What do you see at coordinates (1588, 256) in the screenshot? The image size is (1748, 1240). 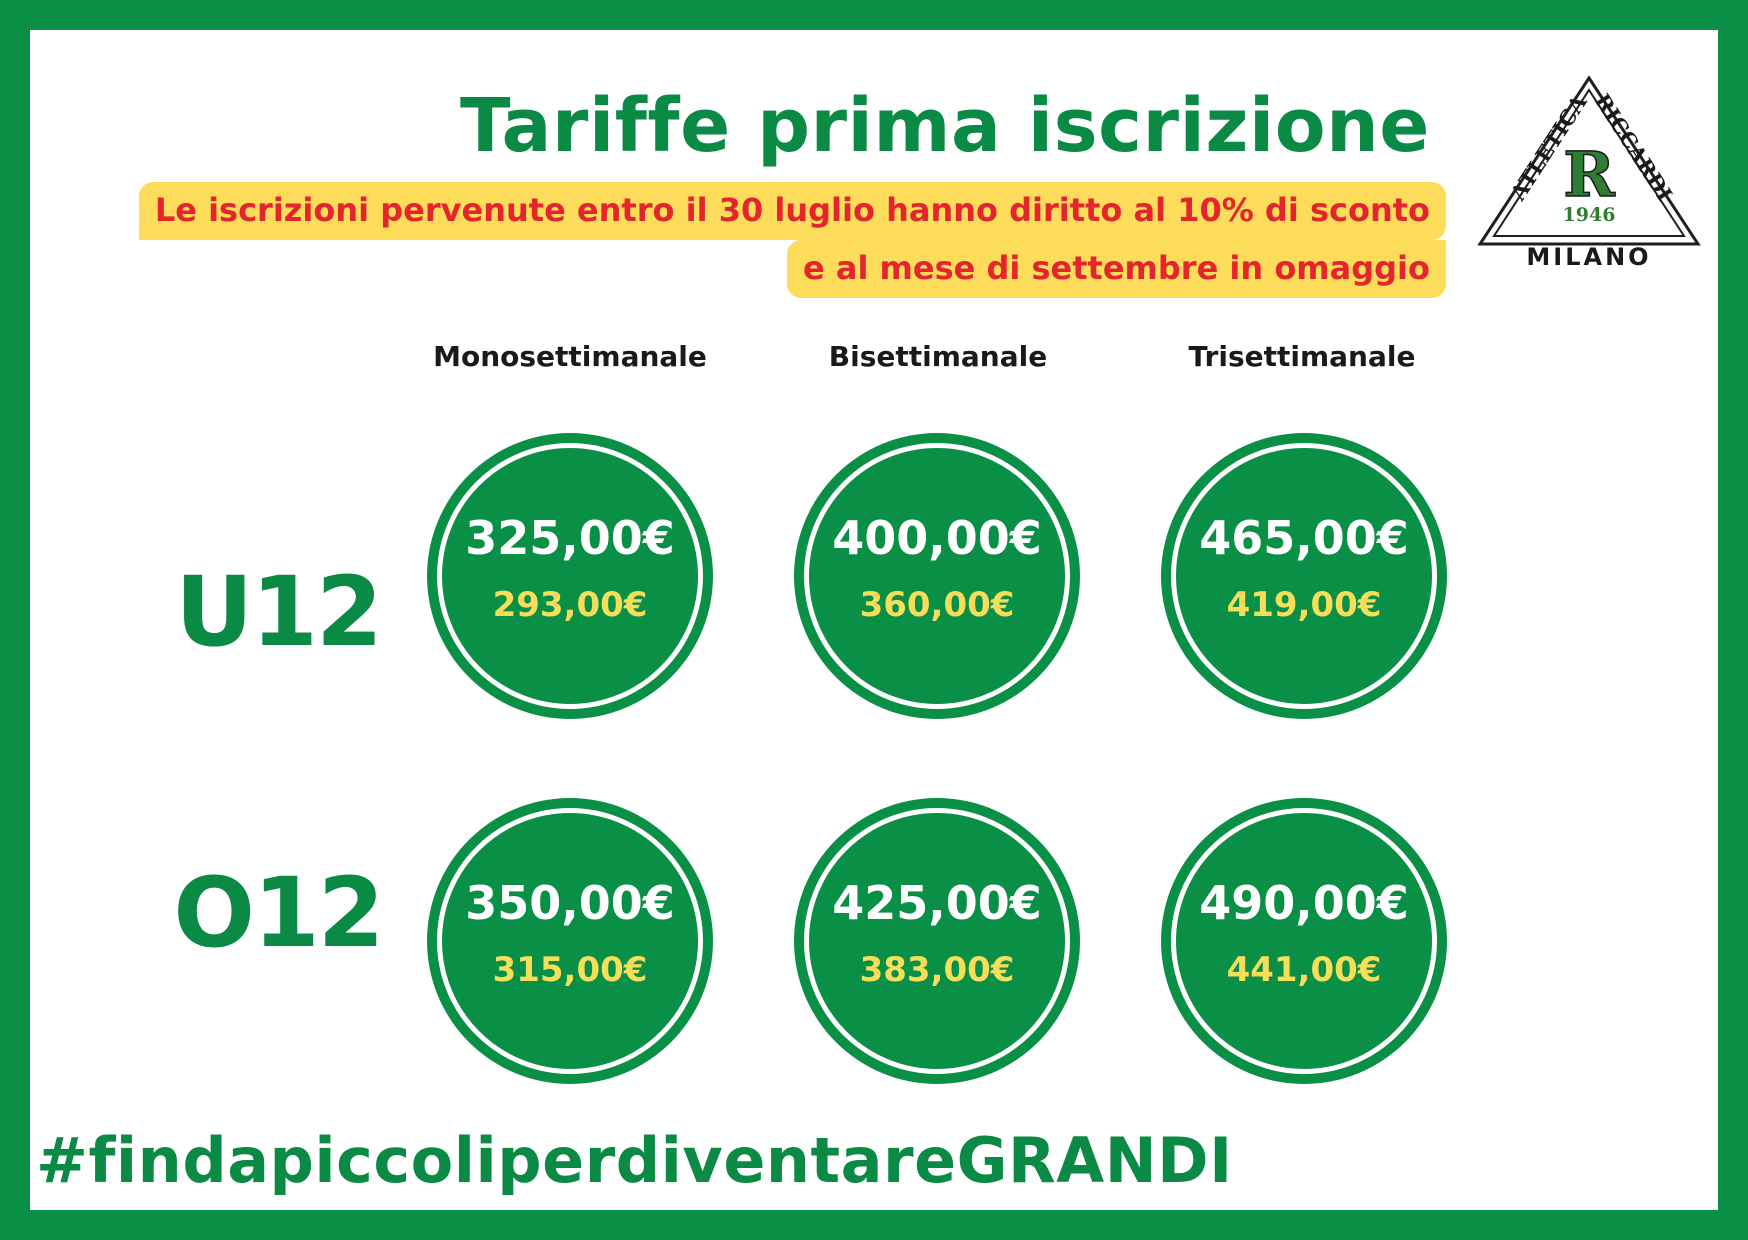 I see `logo-city: MILANO` at bounding box center [1588, 256].